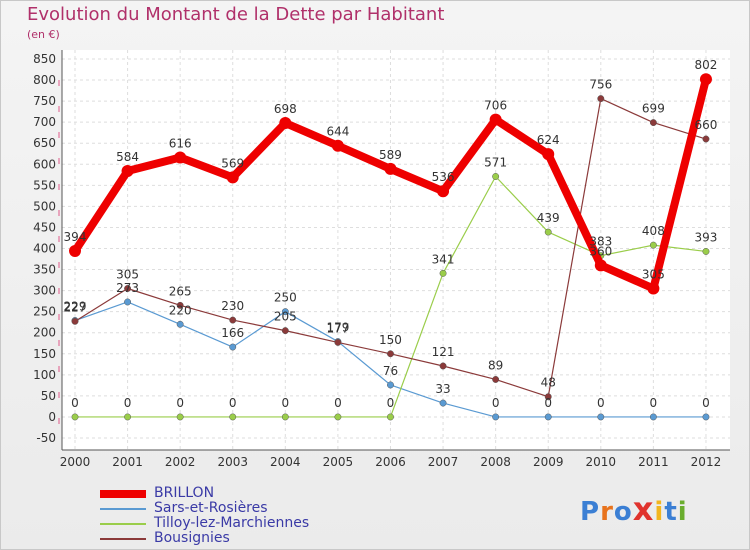 This screenshot has height=550, width=750. What do you see at coordinates (706, 462) in the screenshot?
I see `x-tick-label: 2012` at bounding box center [706, 462].